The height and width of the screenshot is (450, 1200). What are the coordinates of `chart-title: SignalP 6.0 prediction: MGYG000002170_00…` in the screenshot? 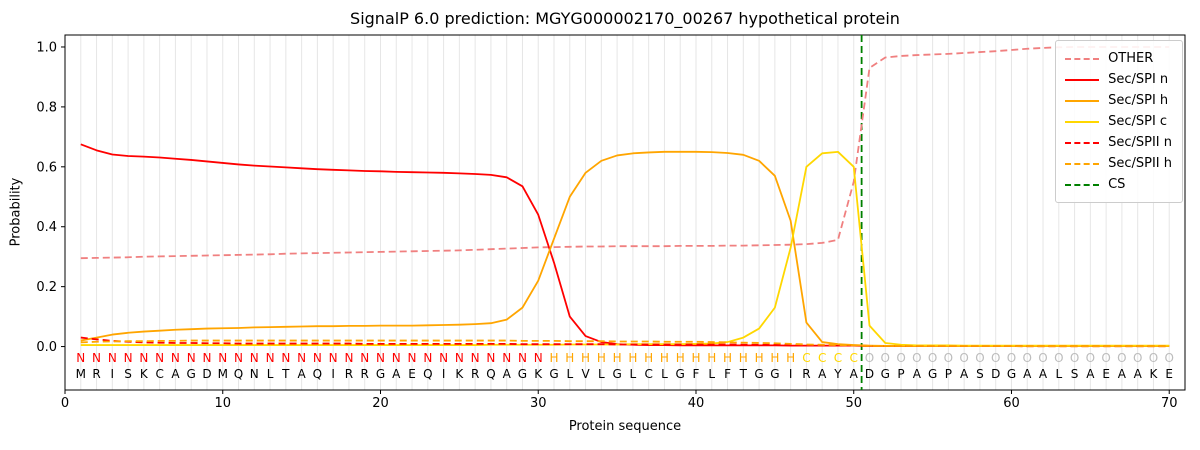 It's located at (625, 18).